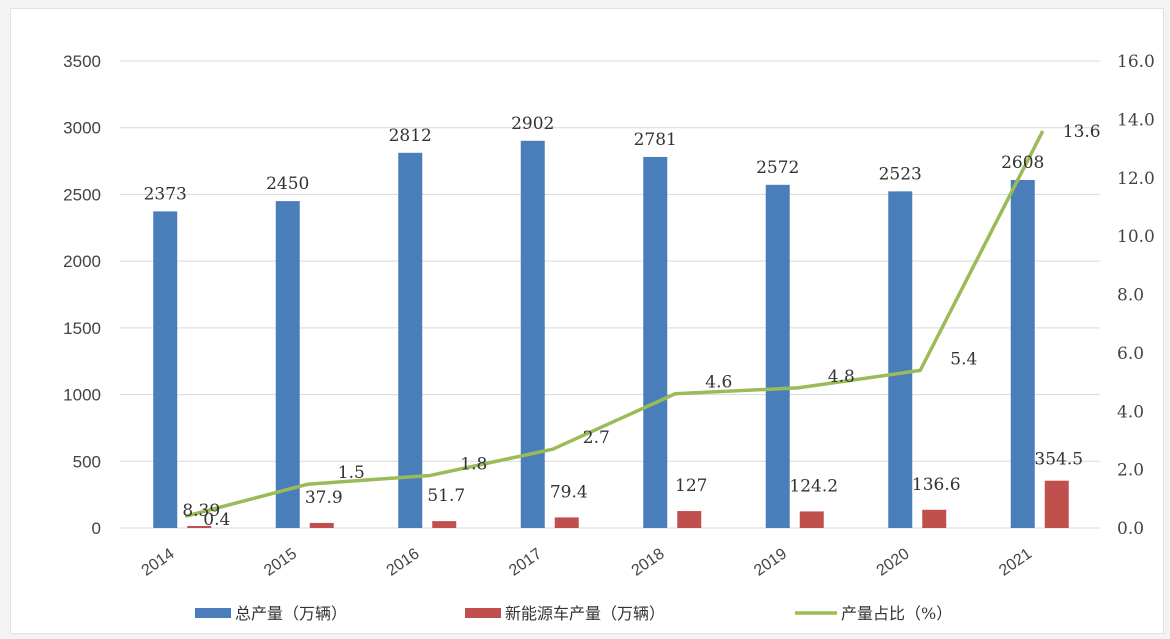 This screenshot has height=639, width=1170. I want to click on data-label-total: 2812, so click(410, 136).